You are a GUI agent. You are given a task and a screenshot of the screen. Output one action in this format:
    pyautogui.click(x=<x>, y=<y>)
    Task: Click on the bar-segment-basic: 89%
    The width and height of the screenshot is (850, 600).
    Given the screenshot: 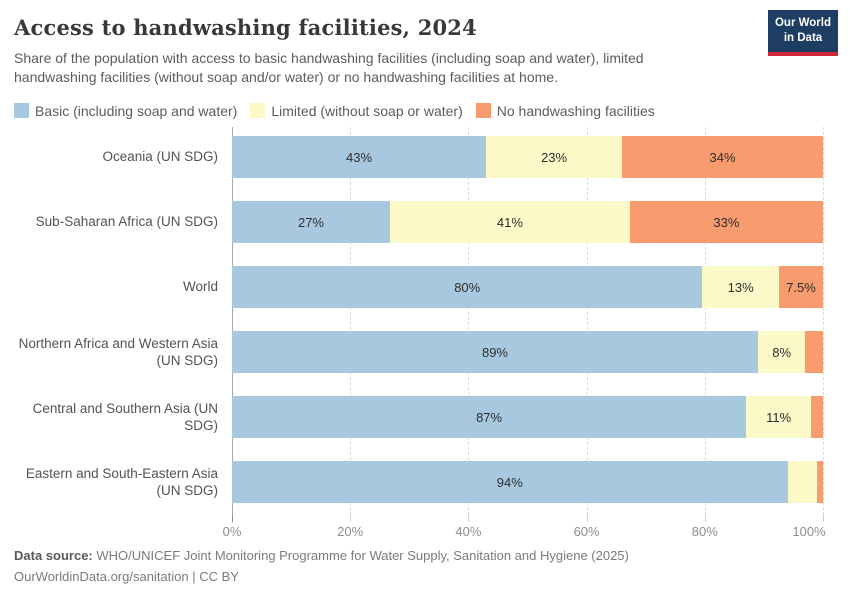 What is the action you would take?
    pyautogui.click(x=495, y=352)
    